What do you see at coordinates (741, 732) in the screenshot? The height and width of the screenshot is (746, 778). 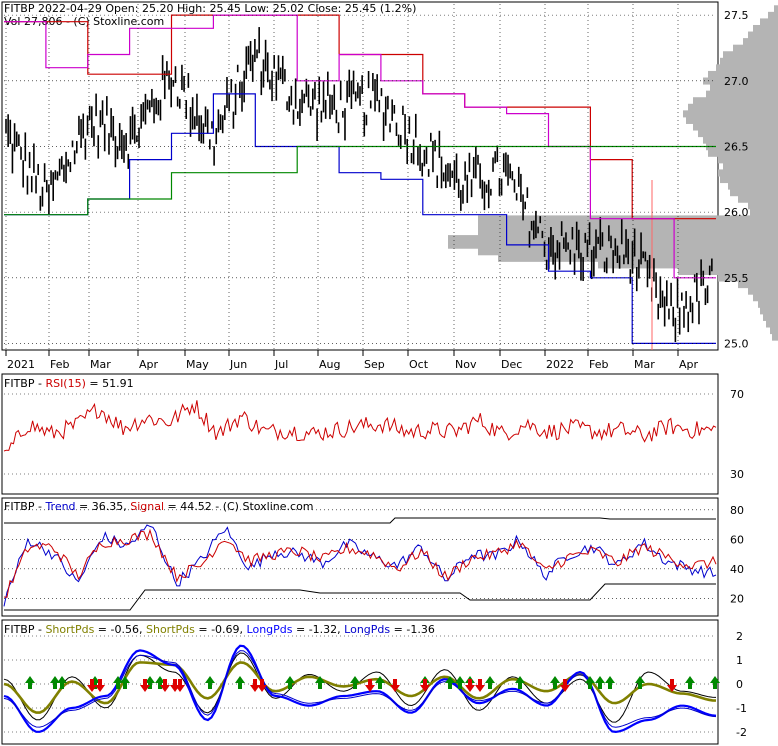 I see `pds-tick-label: -2` at bounding box center [741, 732].